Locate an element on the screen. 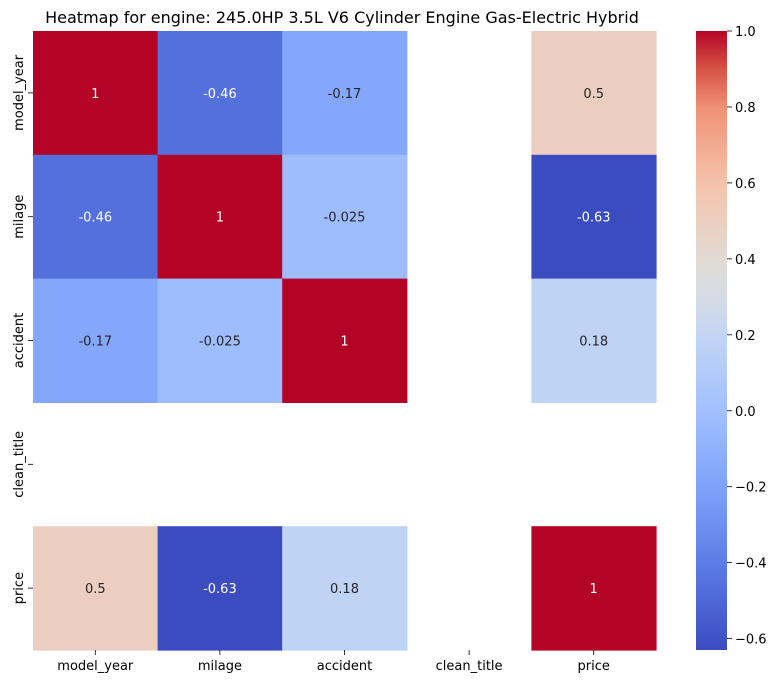 This screenshot has width=776, height=682. y-tick-label: clean_title is located at coordinates (19, 464).